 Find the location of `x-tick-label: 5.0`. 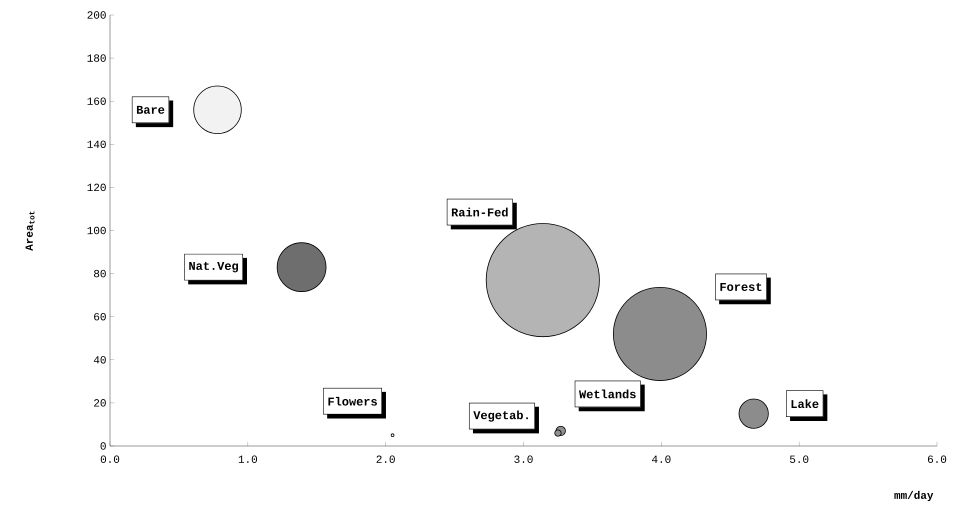

x-tick-label: 5.0 is located at coordinates (799, 459).